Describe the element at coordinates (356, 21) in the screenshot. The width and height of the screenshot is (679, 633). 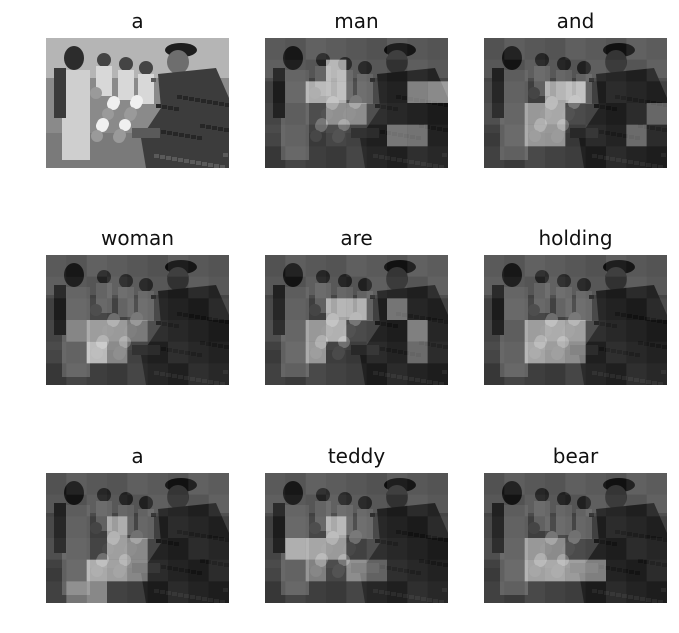
I see `panel-word-title: man` at that location.